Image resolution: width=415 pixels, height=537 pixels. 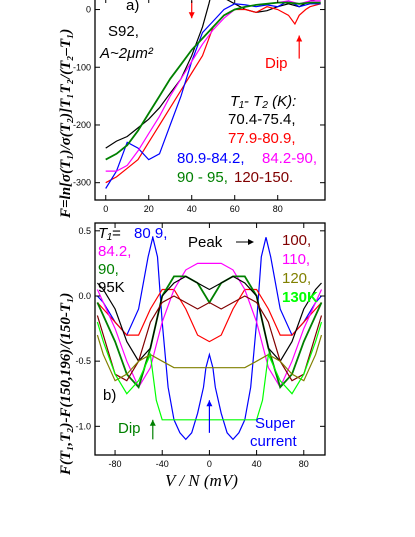 I want to click on panel-a-legend-entry-0: 70.4-75.4,, so click(x=262, y=119).